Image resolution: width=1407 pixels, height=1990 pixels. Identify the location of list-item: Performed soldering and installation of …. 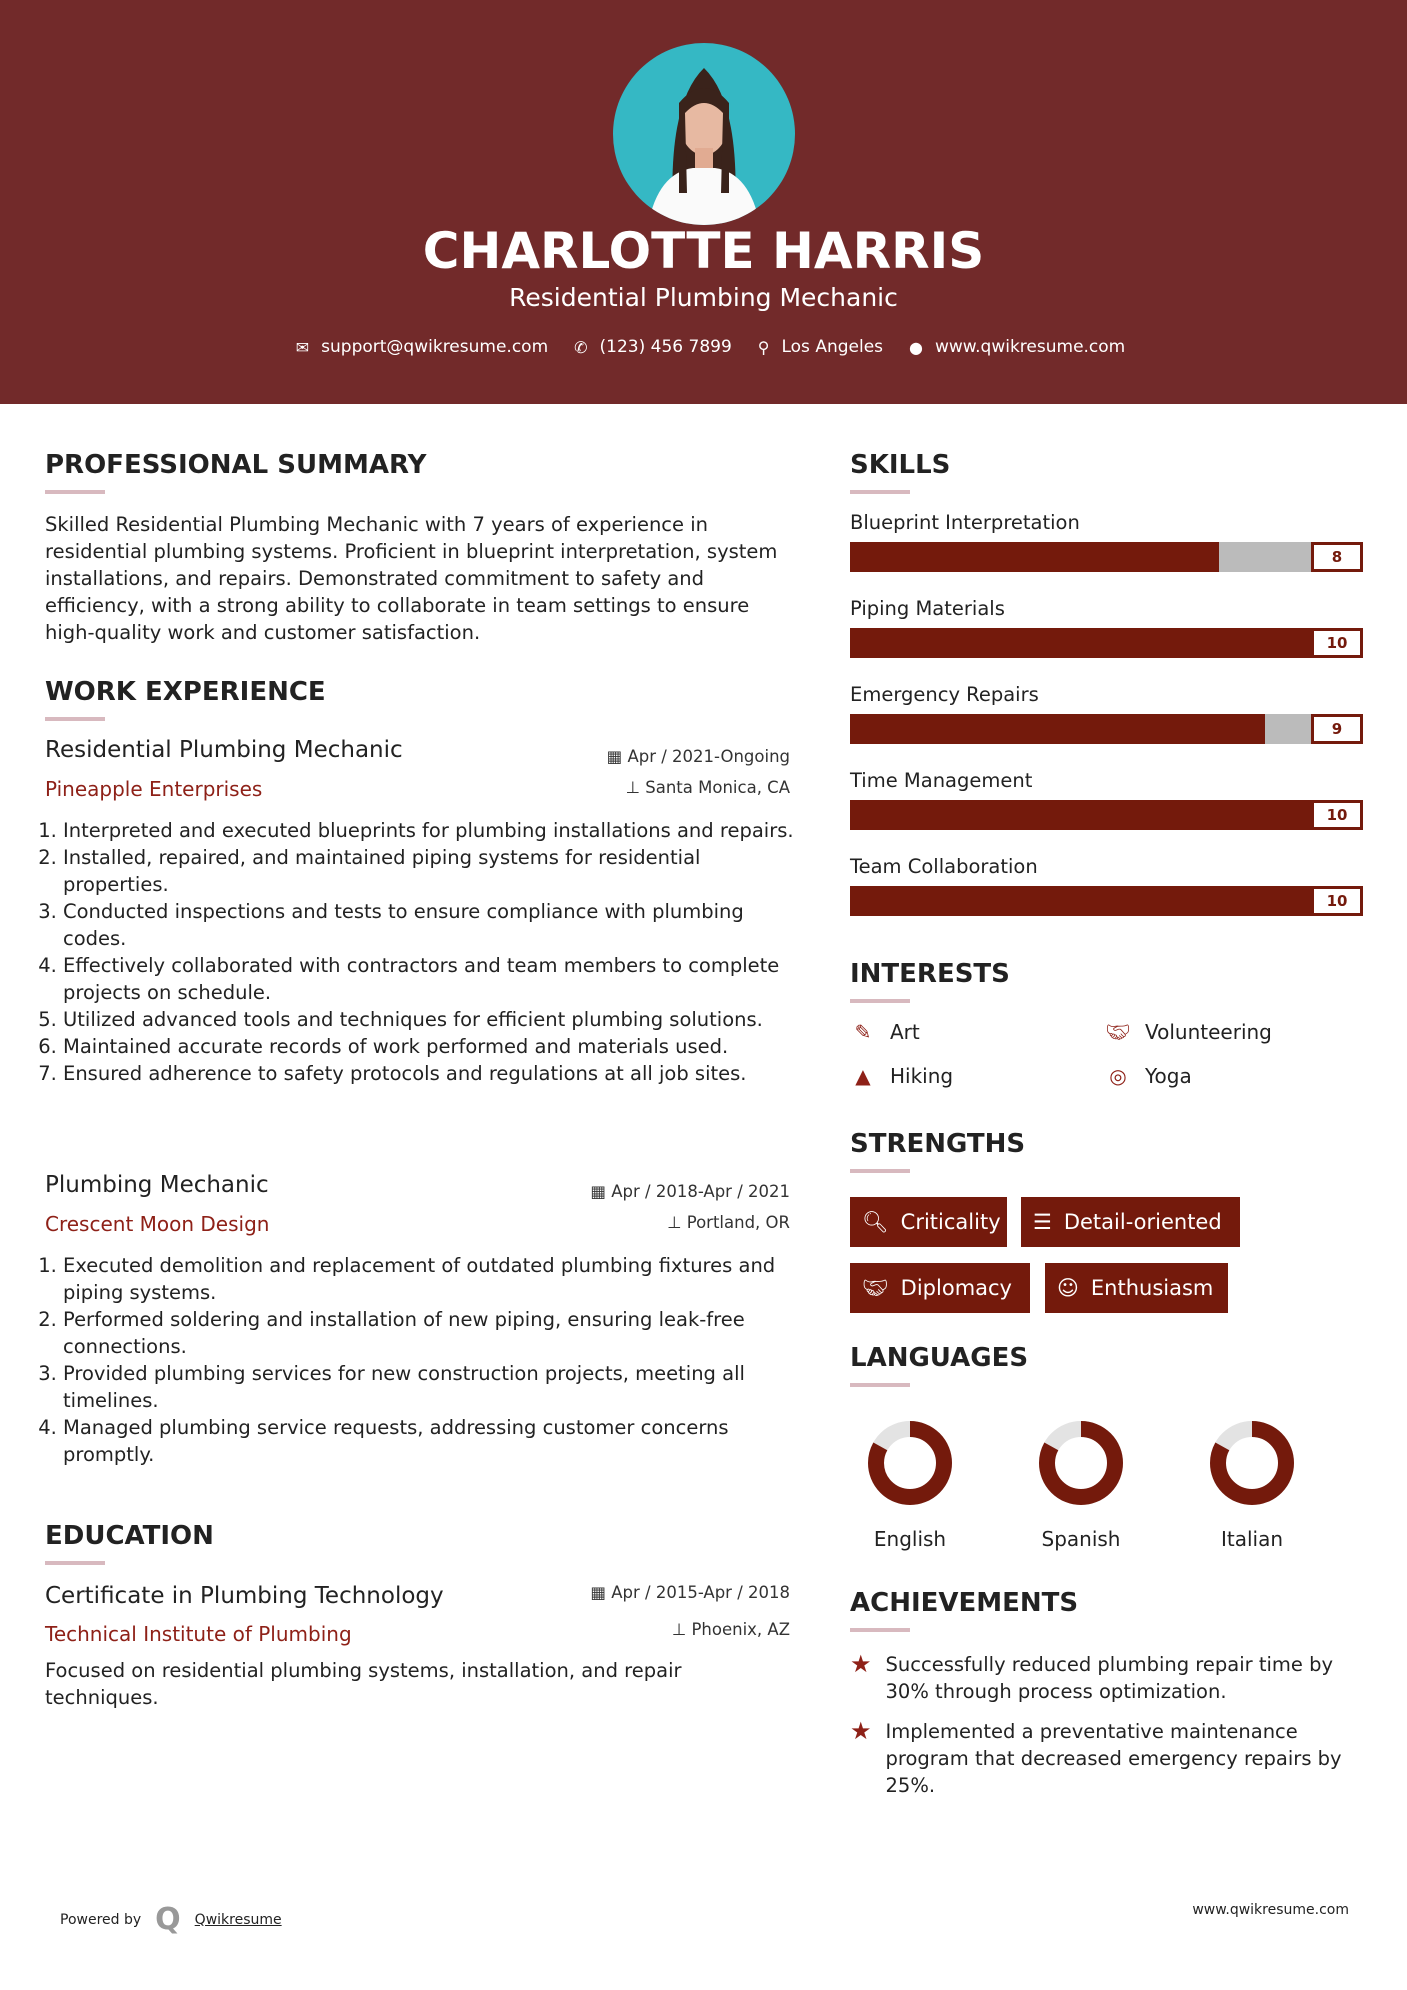
(429, 1333).